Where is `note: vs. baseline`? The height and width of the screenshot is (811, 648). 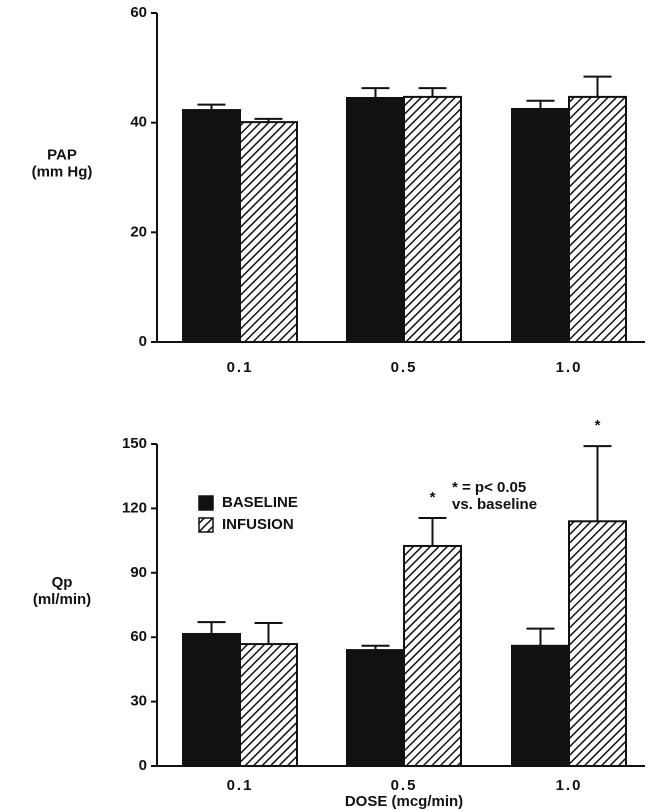
note: vs. baseline is located at coordinates (494, 504).